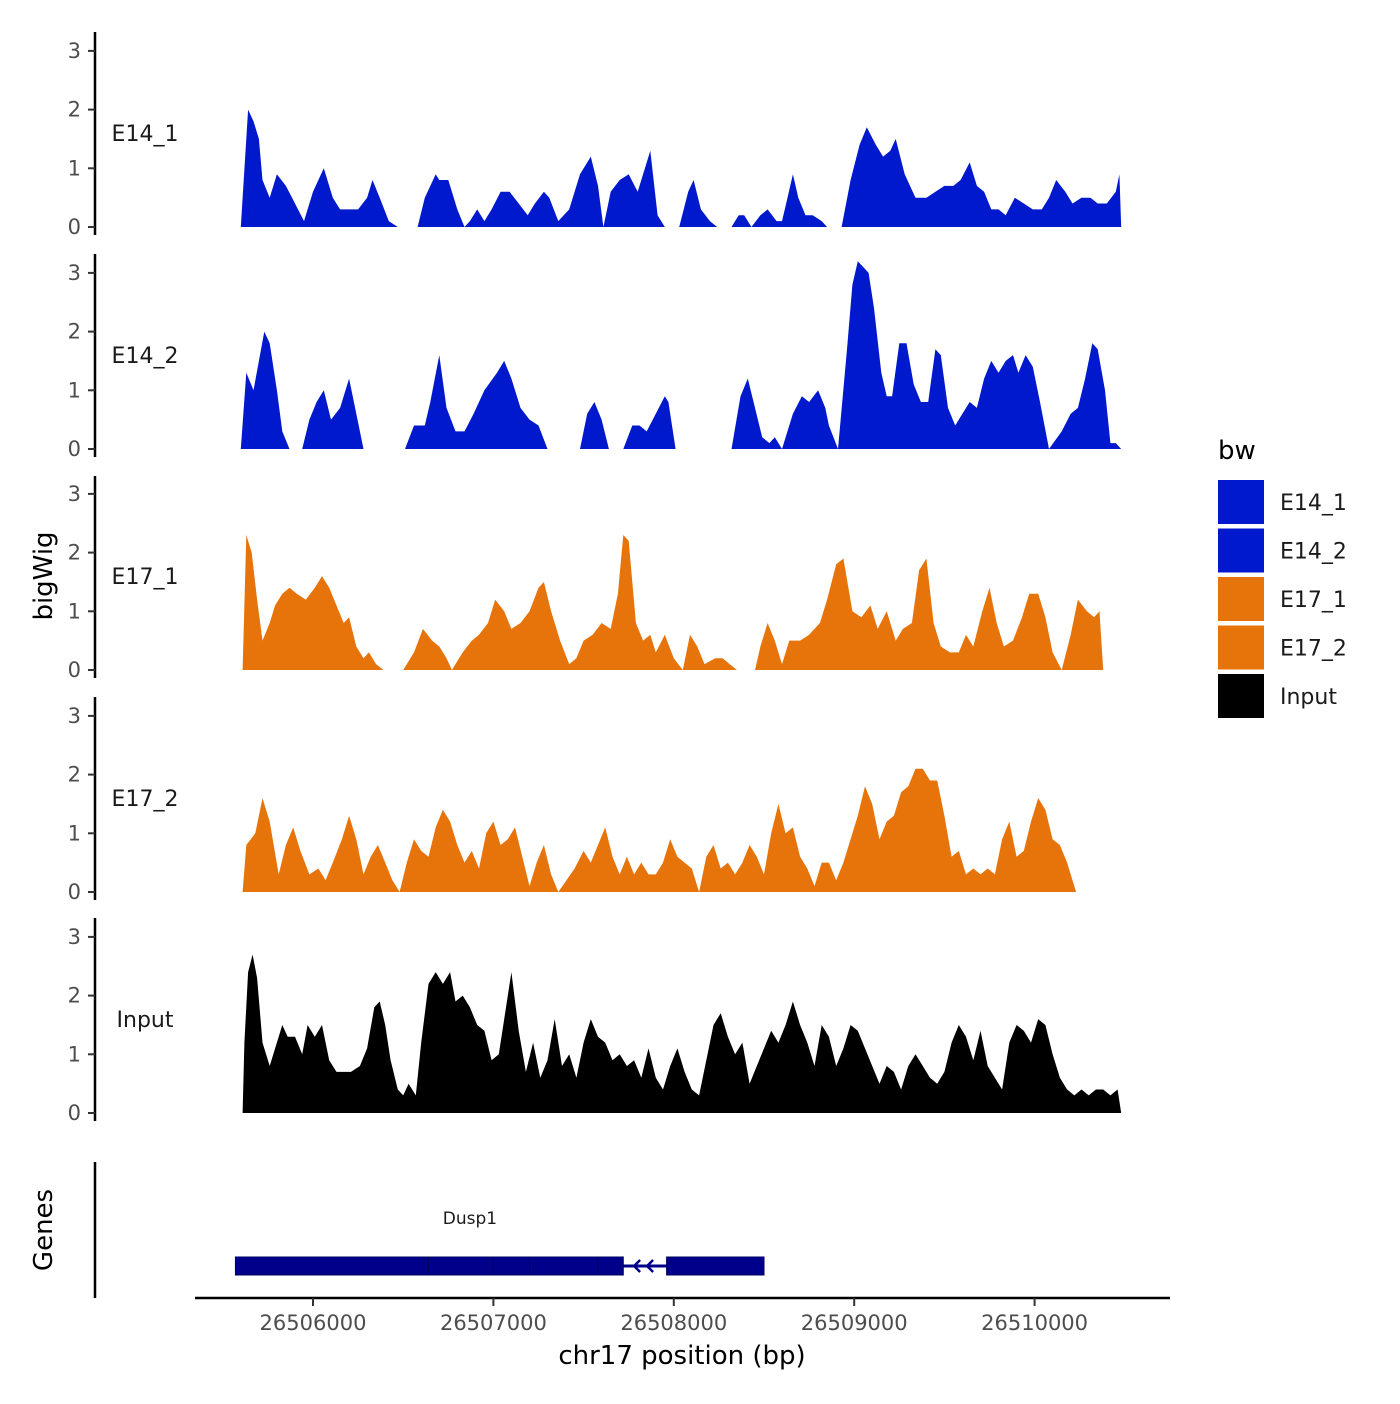 The width and height of the screenshot is (1400, 1404). What do you see at coordinates (429, 1230) in the screenshot?
I see `gene-panel: Dusp1` at bounding box center [429, 1230].